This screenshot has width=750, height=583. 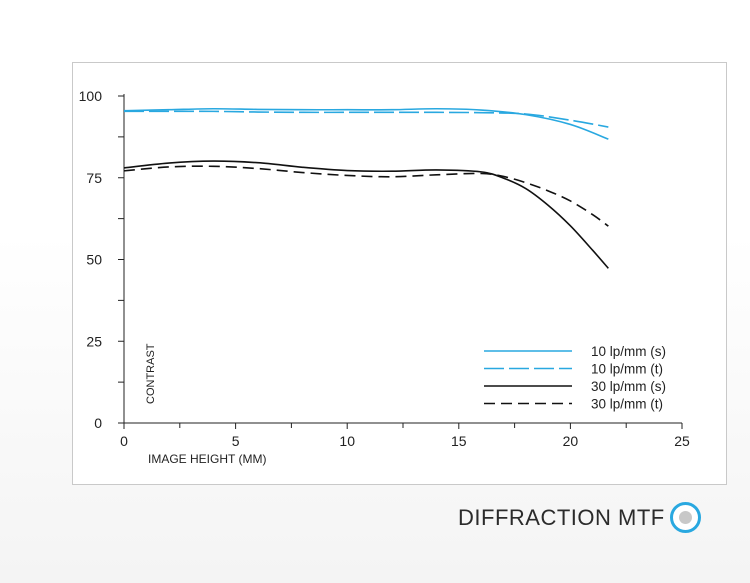 What do you see at coordinates (207, 459) in the screenshot?
I see `x-axis-label: IMAGE HEIGHT (MM)` at bounding box center [207, 459].